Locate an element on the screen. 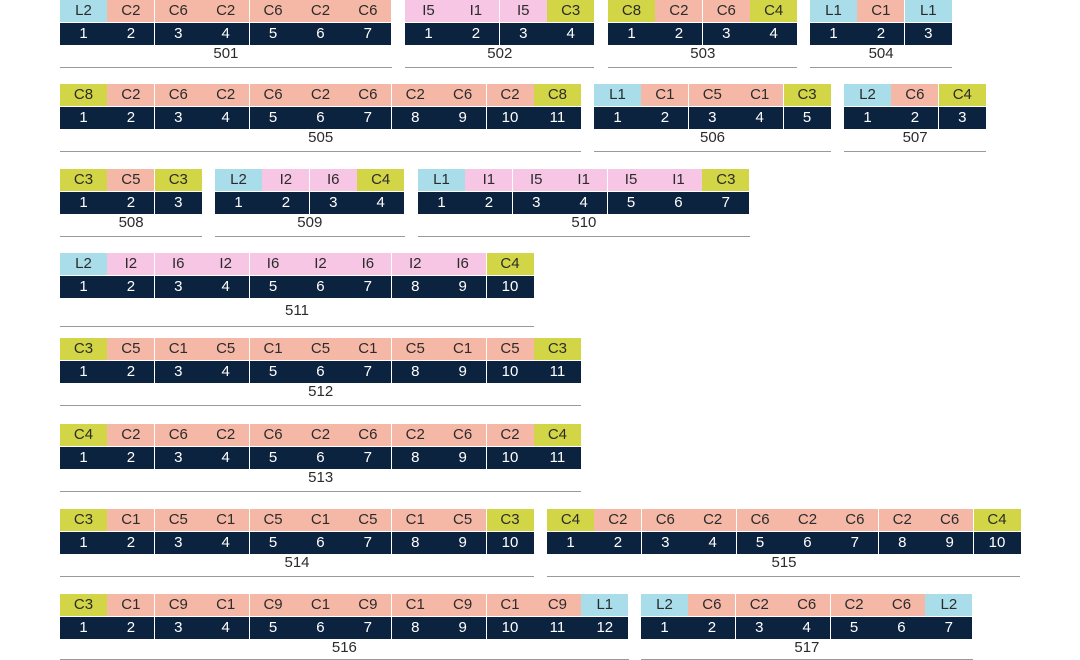  cell-code: C9 is located at coordinates (368, 605).